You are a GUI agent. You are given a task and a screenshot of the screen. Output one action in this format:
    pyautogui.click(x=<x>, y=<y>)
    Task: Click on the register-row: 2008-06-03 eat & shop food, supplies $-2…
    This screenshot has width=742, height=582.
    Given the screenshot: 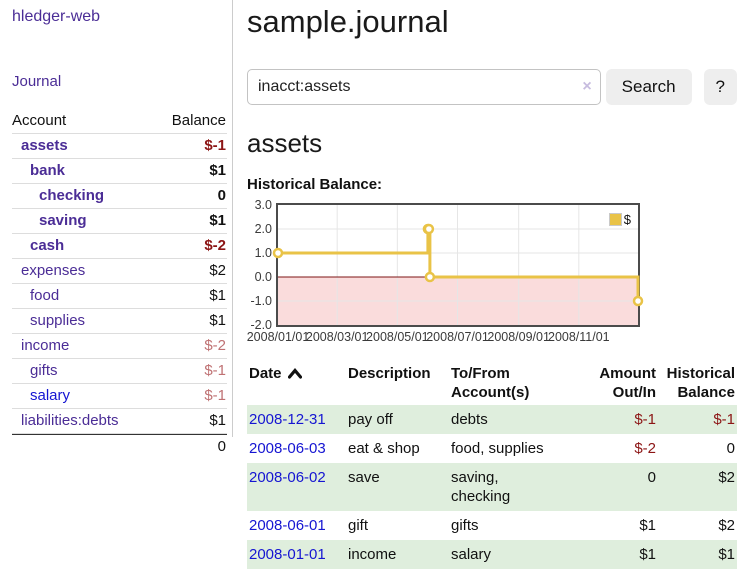 What is the action you would take?
    pyautogui.click(x=492, y=448)
    